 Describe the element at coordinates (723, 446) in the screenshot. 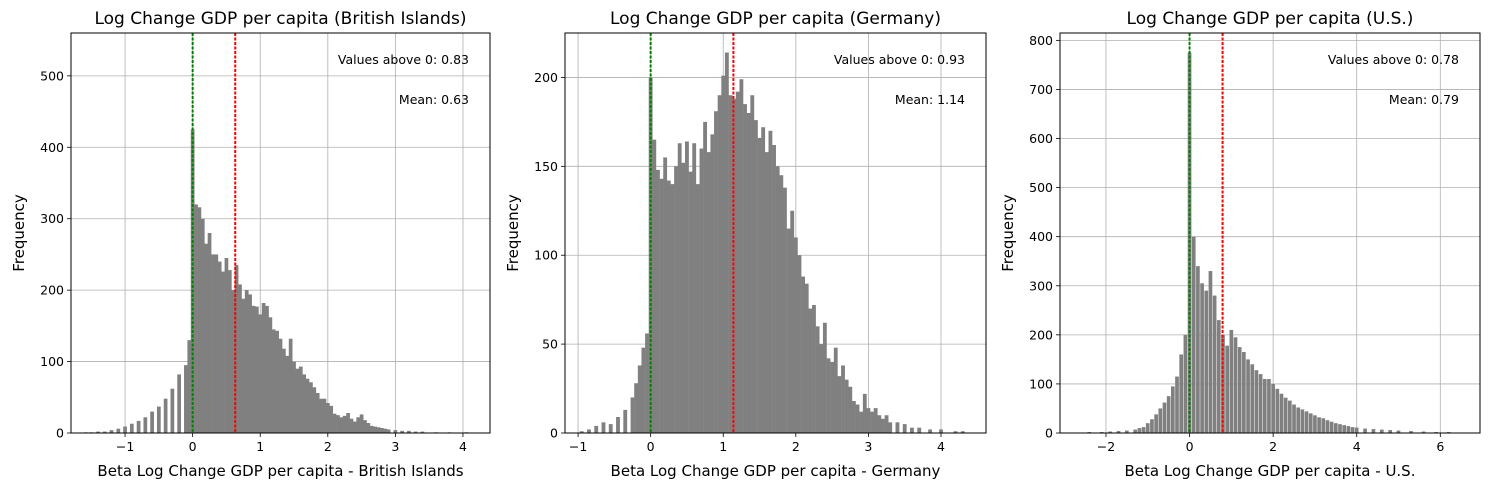

I see `x-tick-label: 1` at that location.